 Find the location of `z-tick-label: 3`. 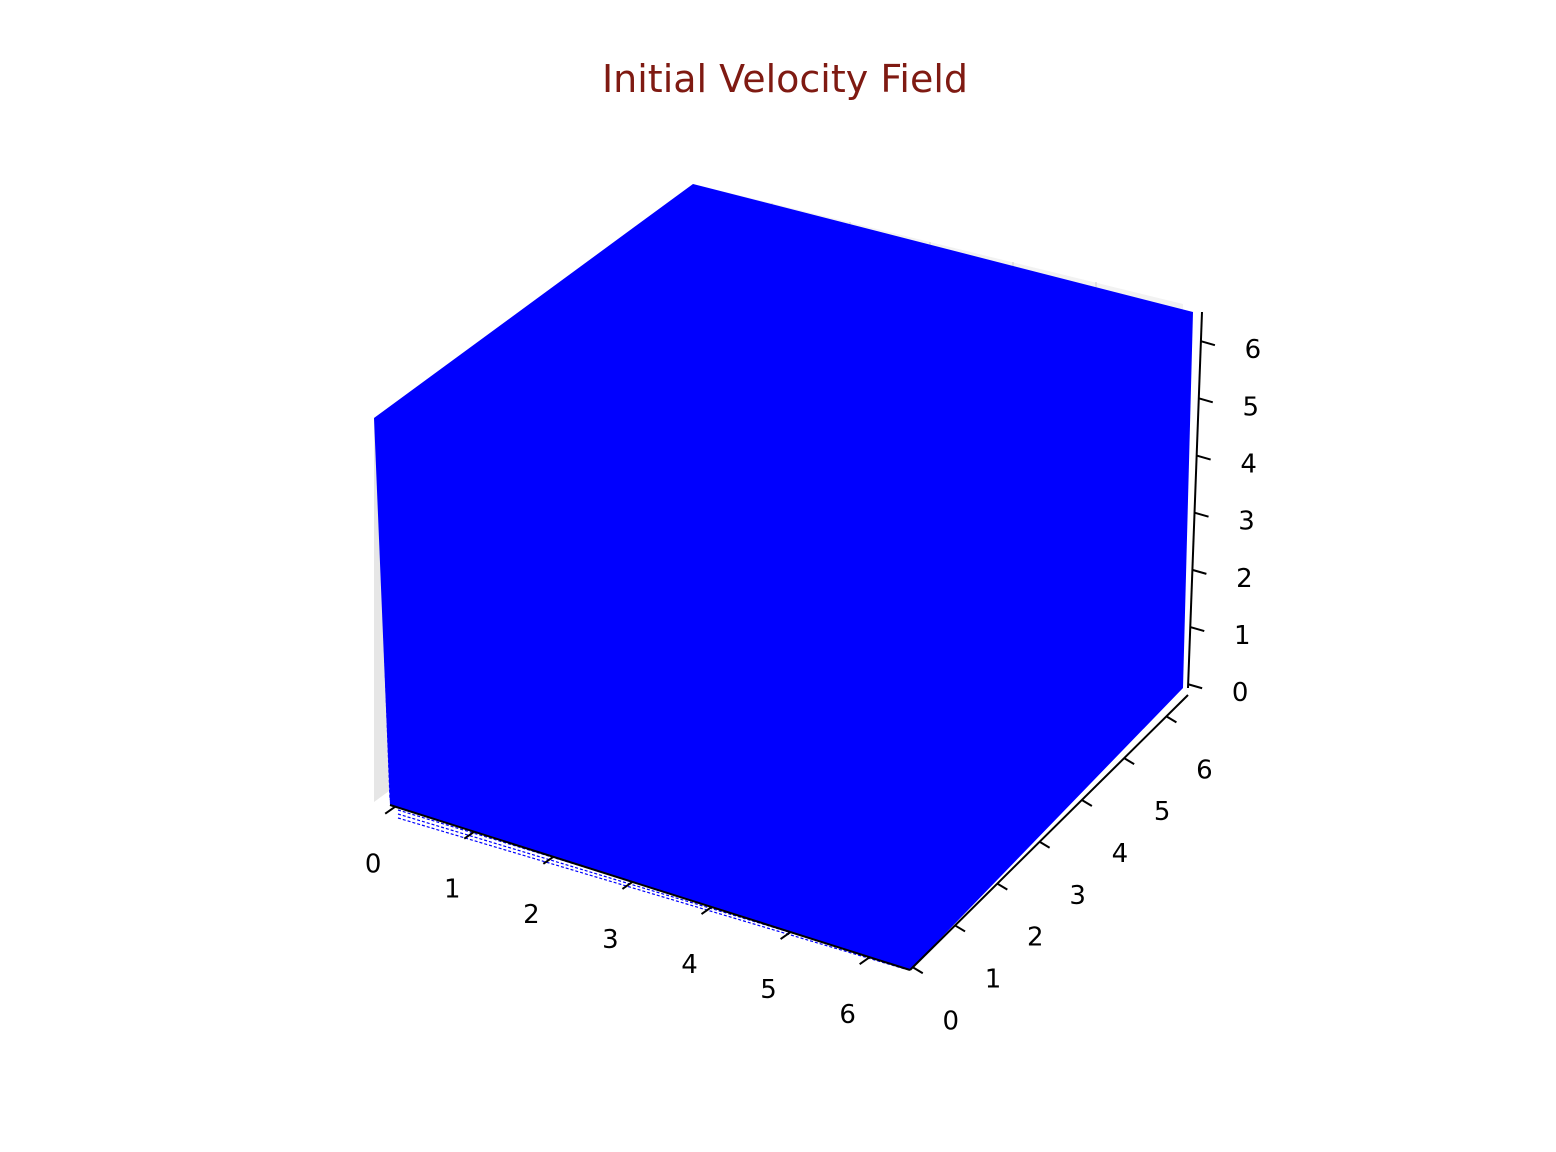

z-tick-label: 3 is located at coordinates (1246, 522).